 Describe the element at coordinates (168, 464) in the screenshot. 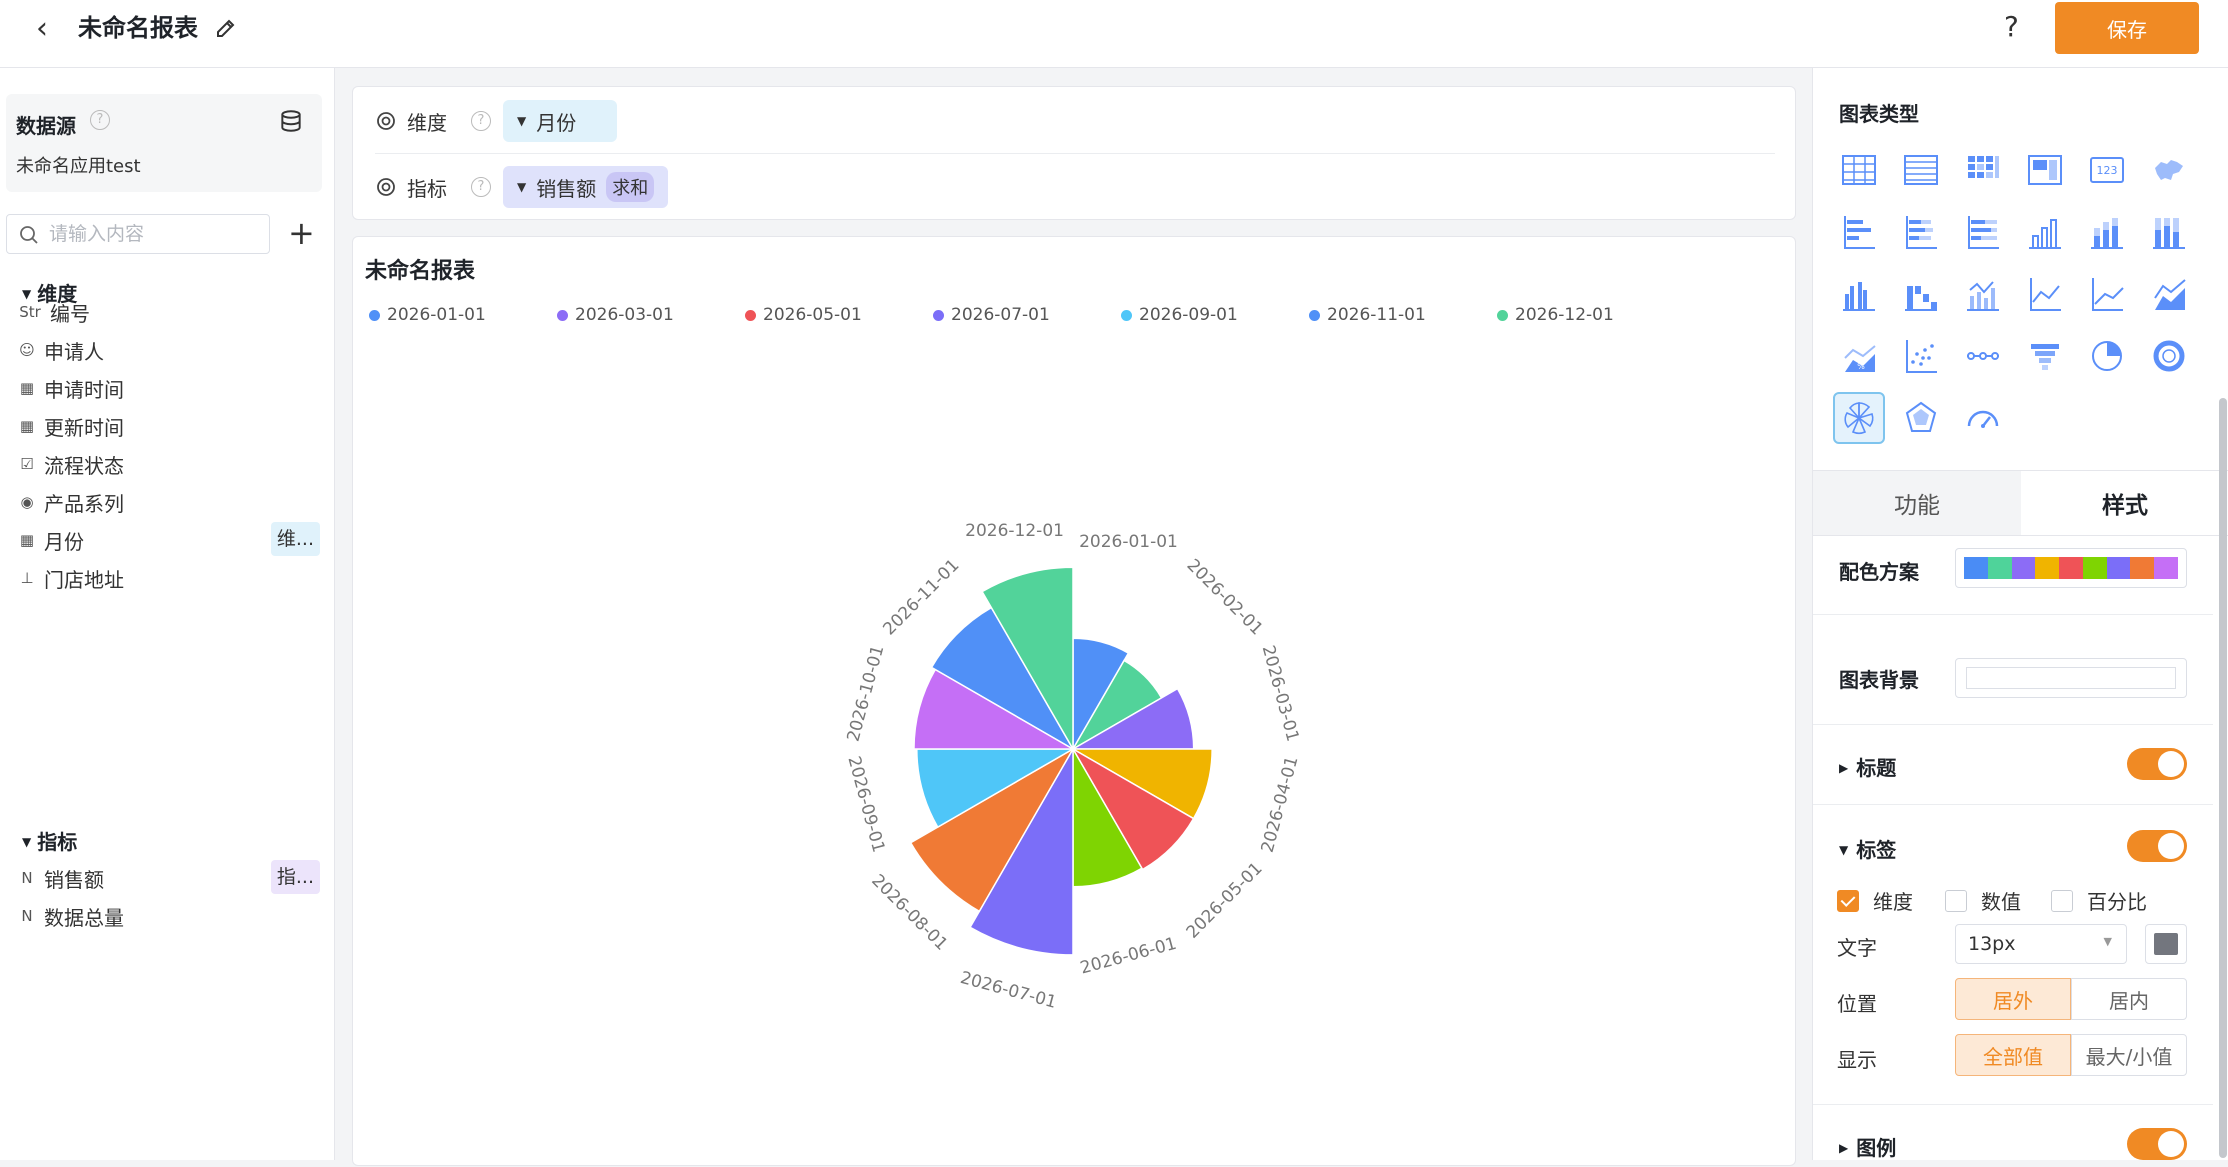

I see `field-item: ☑ 流程状态` at that location.